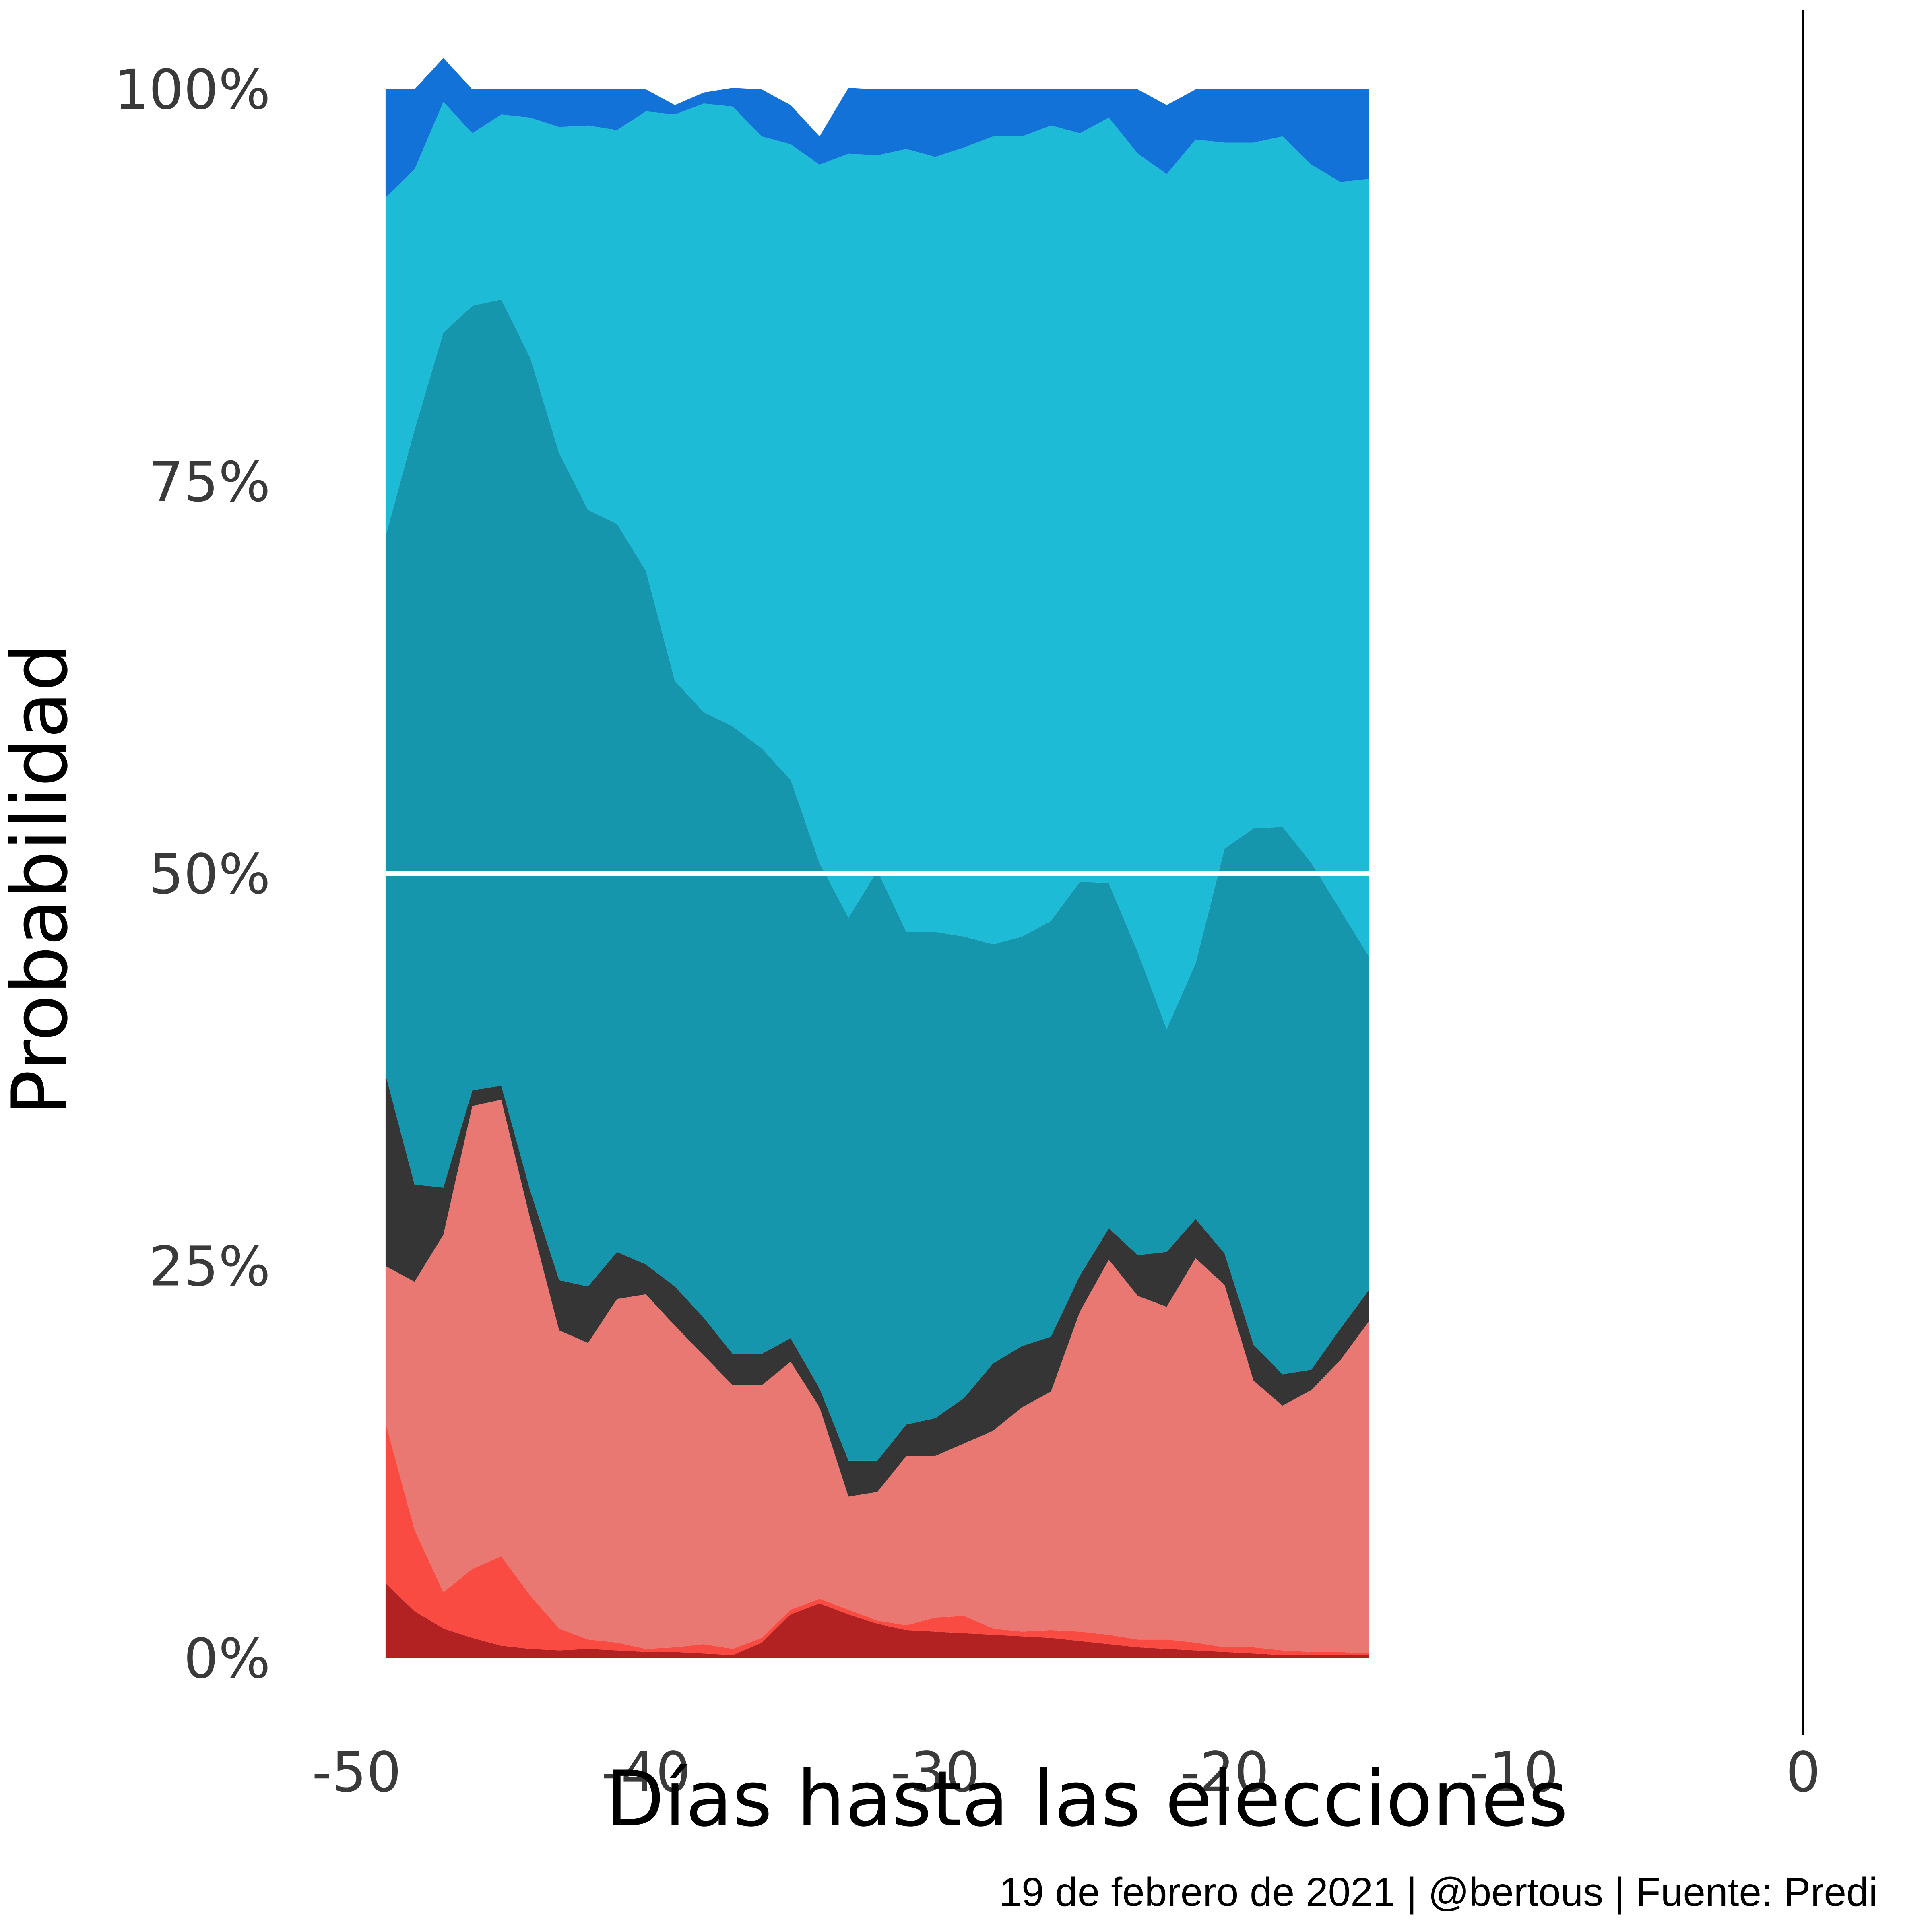 This screenshot has width=1932, height=1932. Describe the element at coordinates (935, 1772) in the screenshot. I see `x-tick-label: -30` at that location.